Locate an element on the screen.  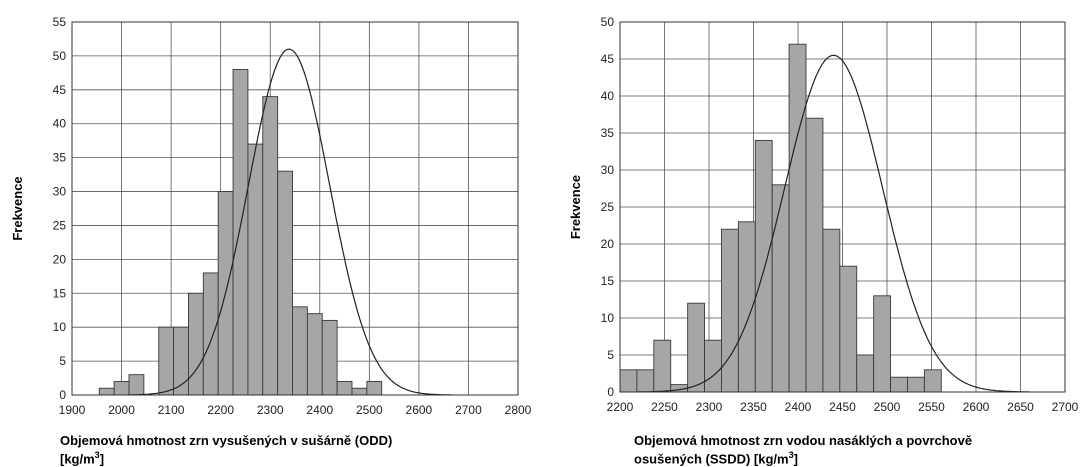
odd-y-tick-label: 25 is located at coordinates (60, 225).